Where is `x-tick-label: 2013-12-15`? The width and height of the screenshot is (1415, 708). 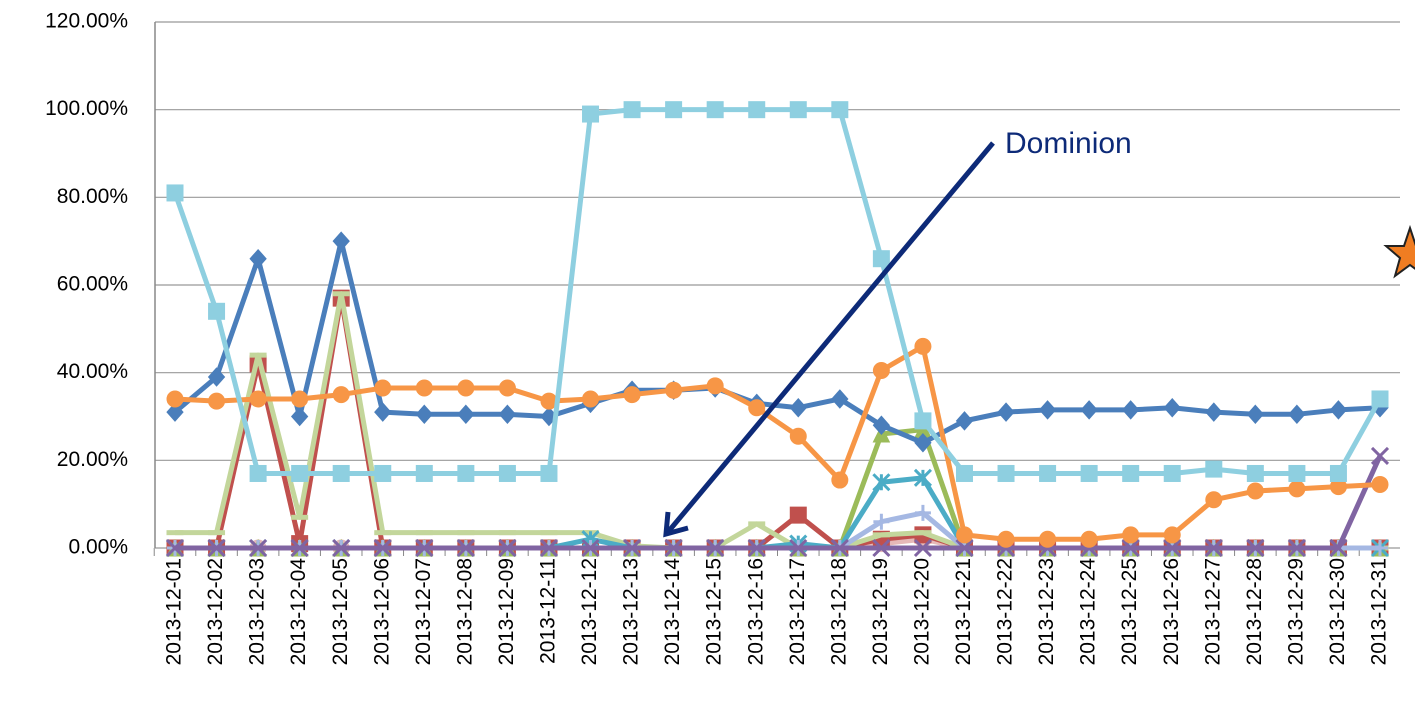 x-tick-label: 2013-12-15 is located at coordinates (714, 611).